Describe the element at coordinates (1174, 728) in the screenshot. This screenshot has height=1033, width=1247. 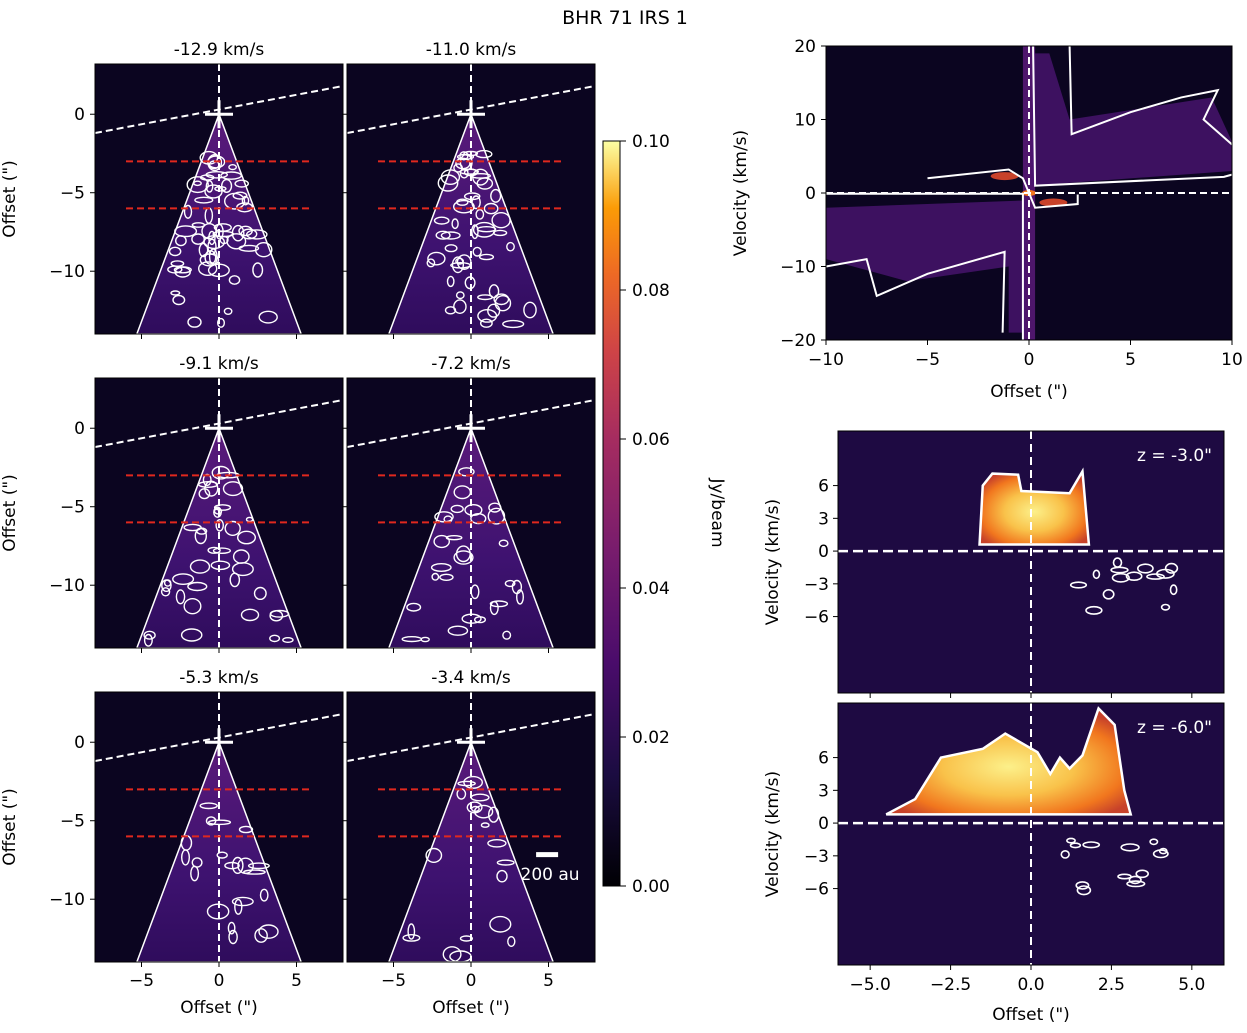
I see `cut-label: z = -6.0"` at that location.